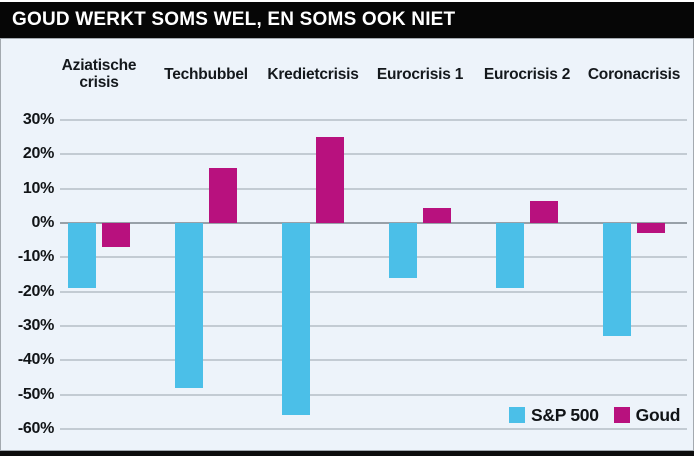 The height and width of the screenshot is (458, 694). What do you see at coordinates (347, 453) in the screenshot?
I see `bottom-bar` at bounding box center [347, 453].